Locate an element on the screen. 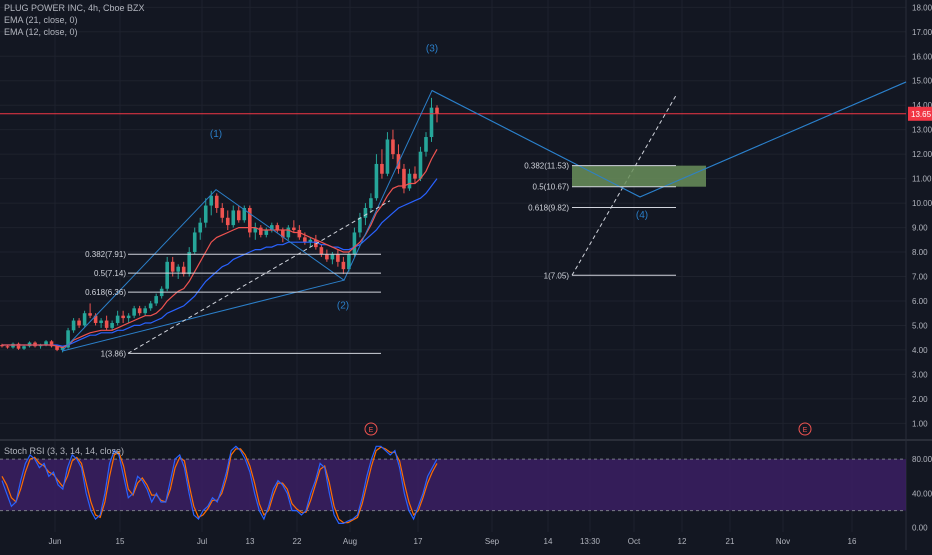  y-tick-label: 8.00 is located at coordinates (920, 252).